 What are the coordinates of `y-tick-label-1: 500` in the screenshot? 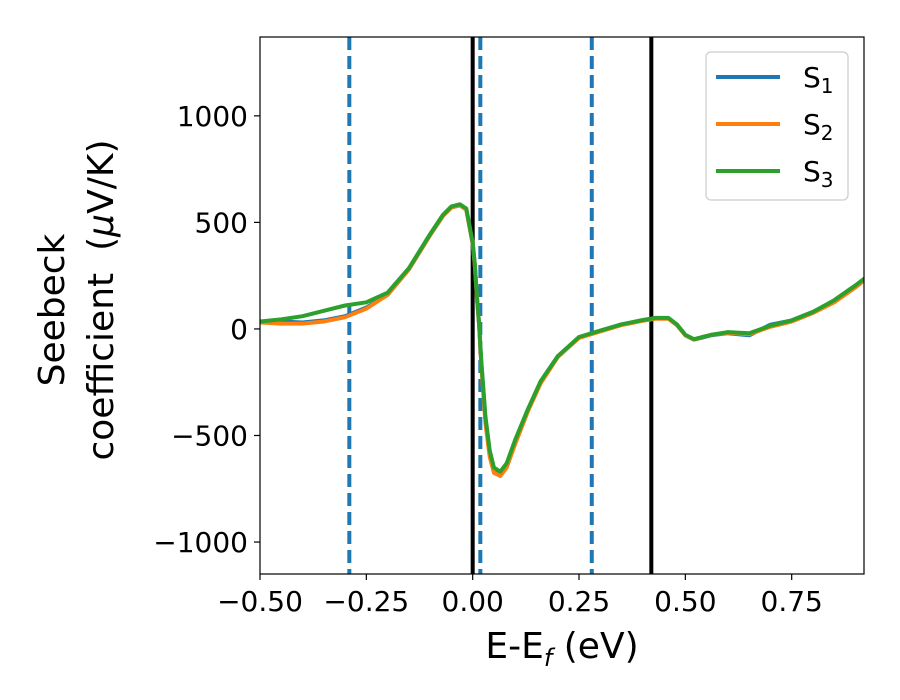 It's located at (221, 222).